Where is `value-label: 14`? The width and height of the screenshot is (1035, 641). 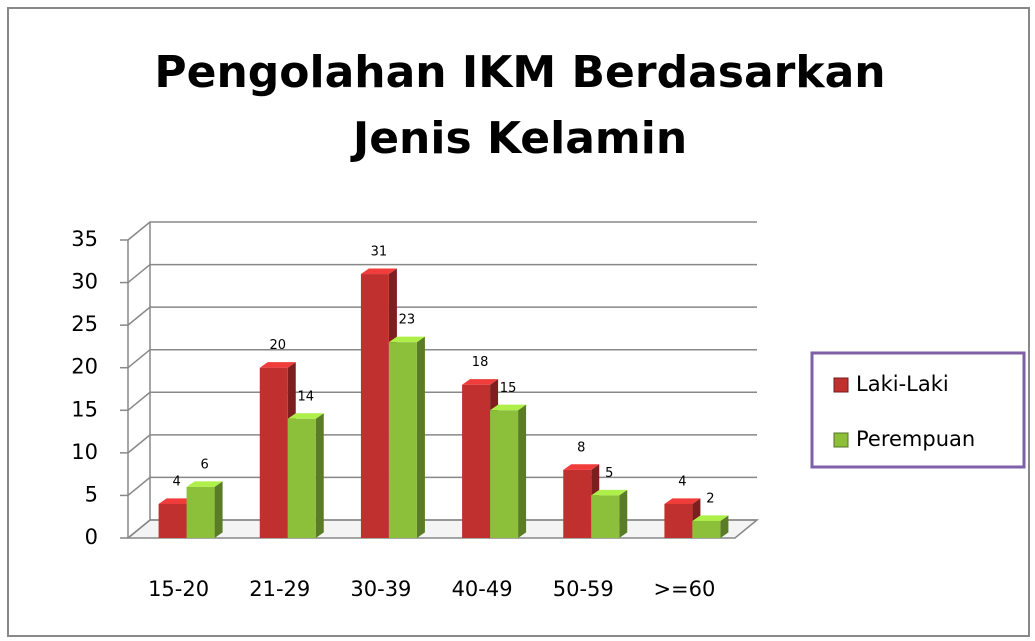
value-label: 14 is located at coordinates (305, 396).